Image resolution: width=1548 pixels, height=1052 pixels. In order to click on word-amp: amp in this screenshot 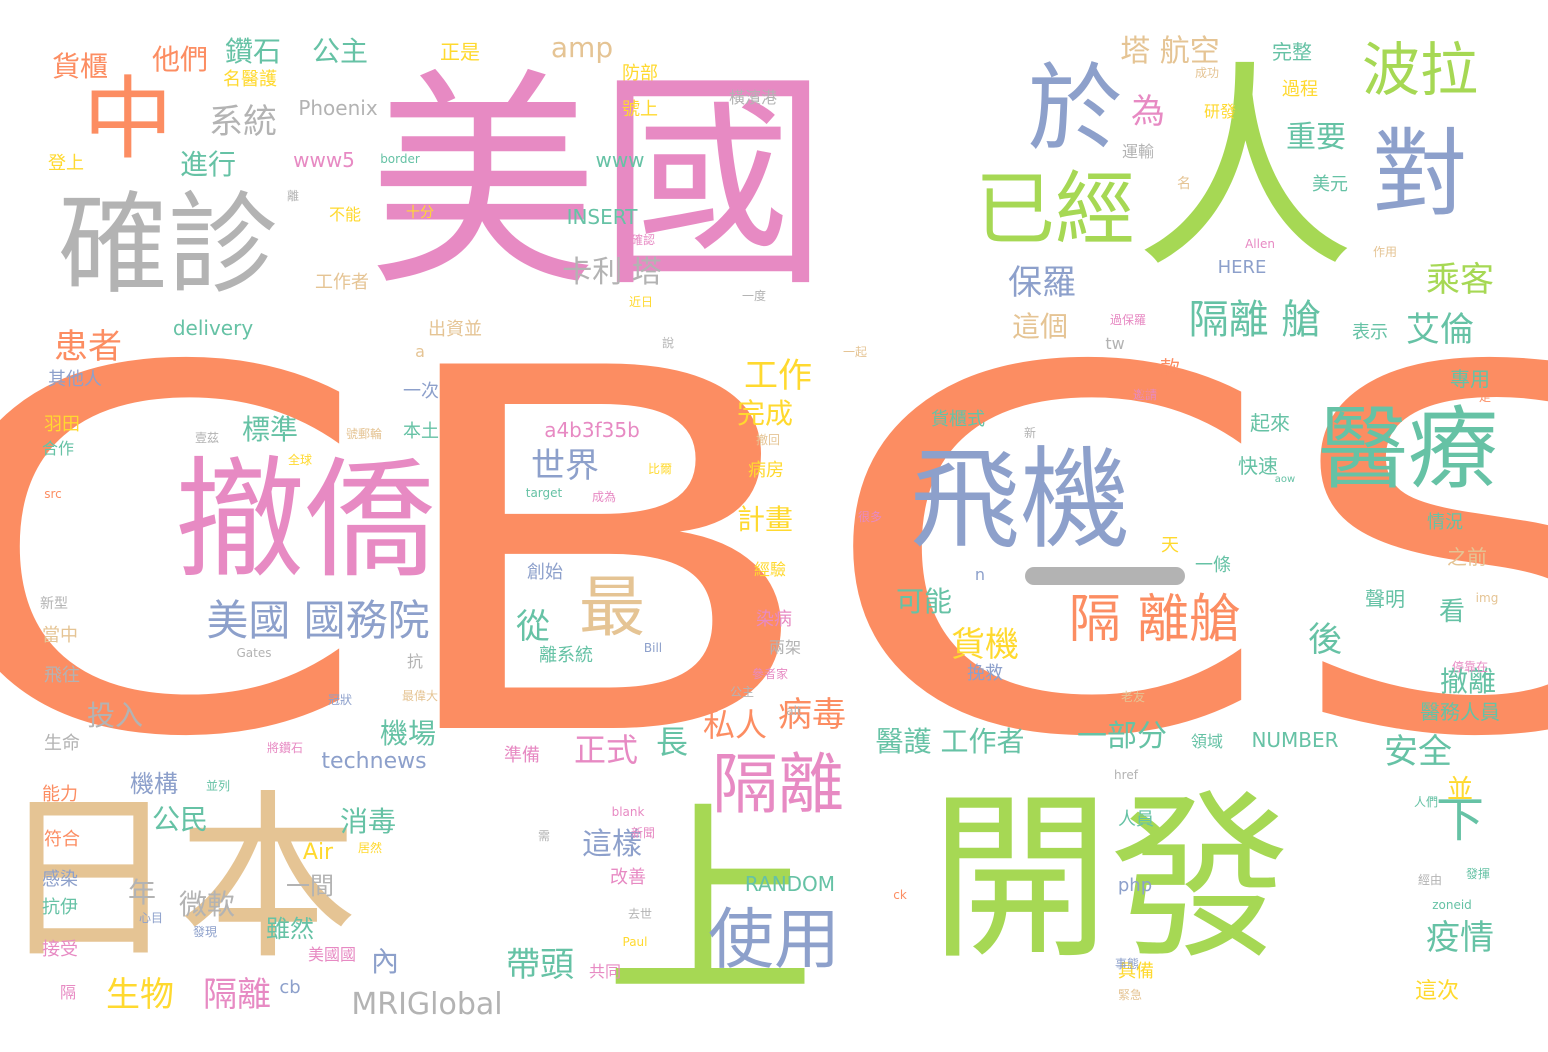, I will do `click(582, 47)`.